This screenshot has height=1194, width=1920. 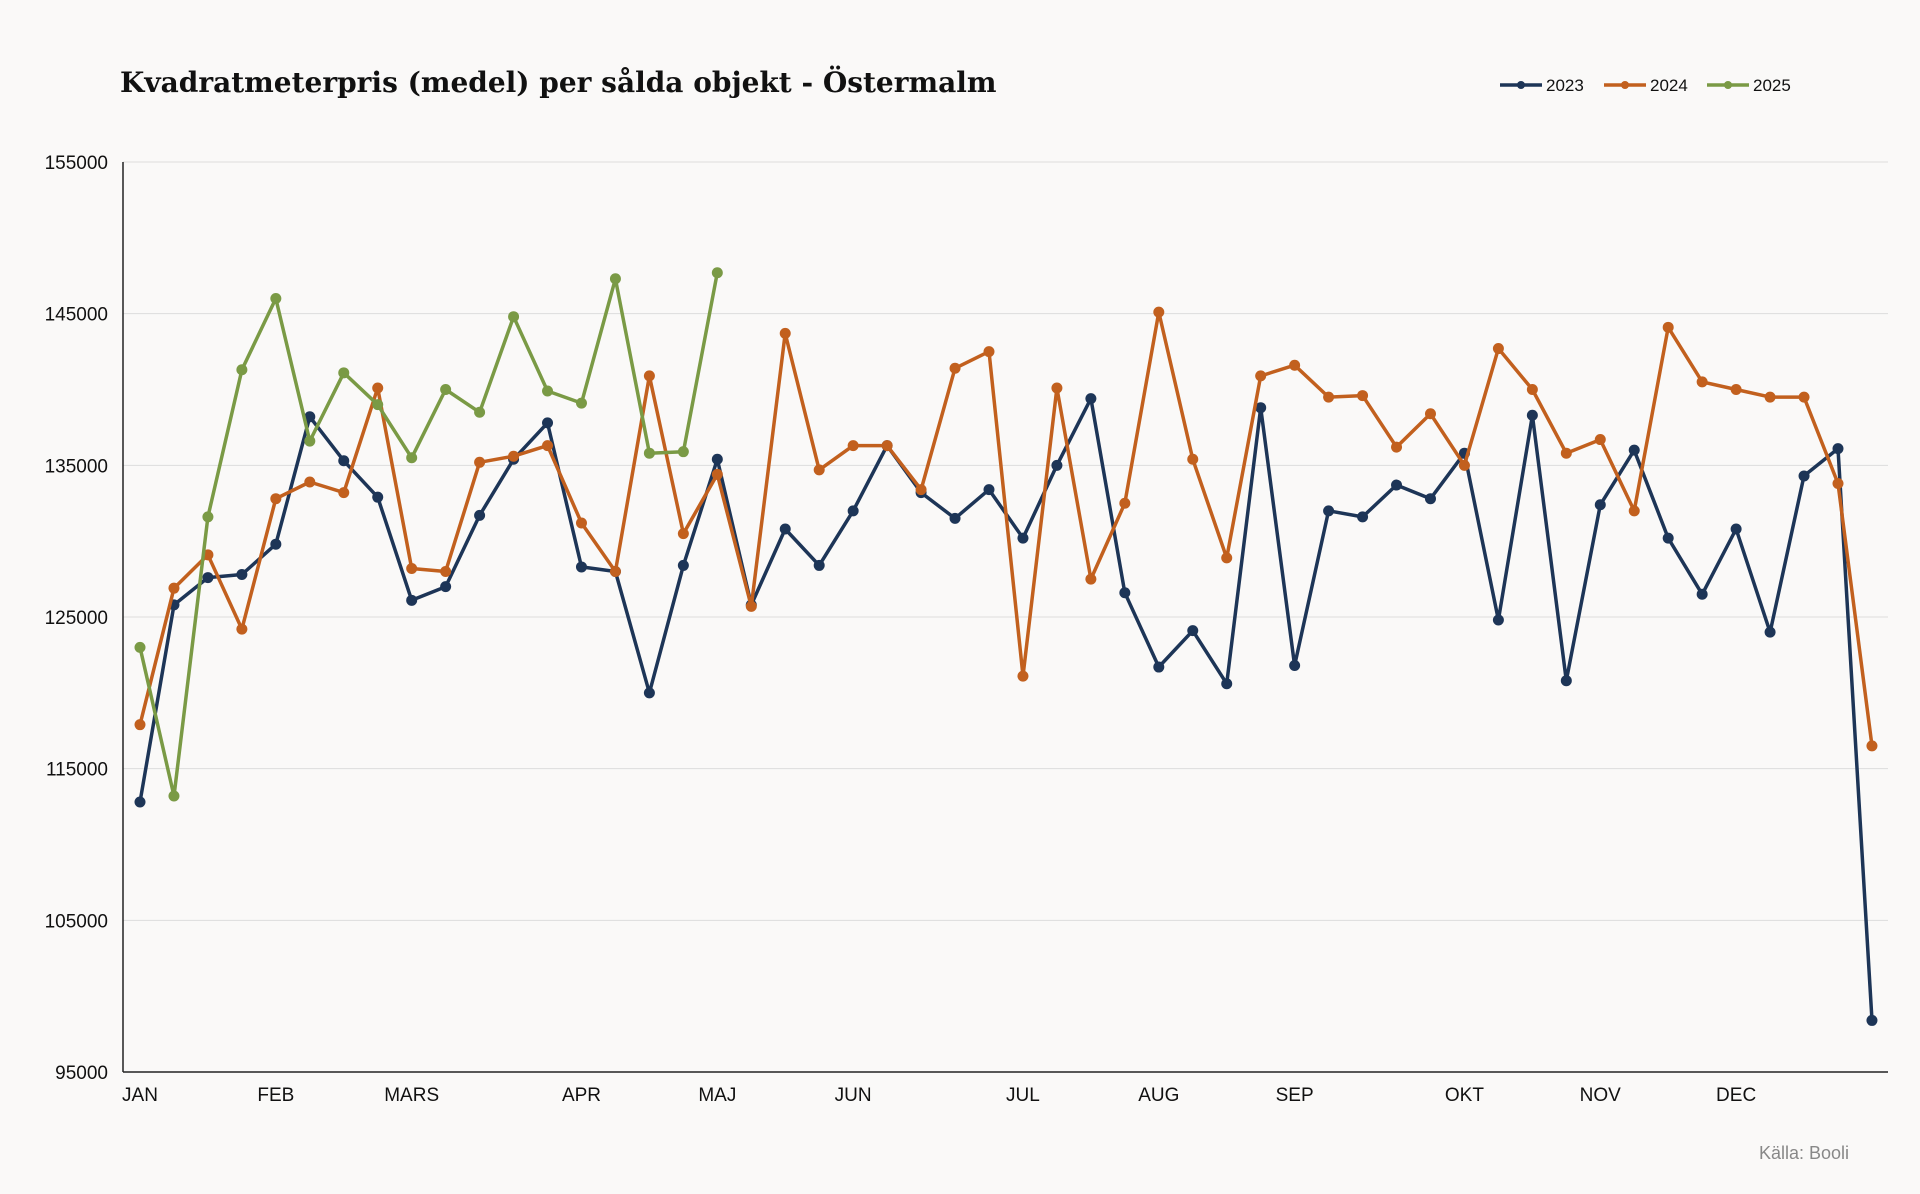 I want to click on legend-item-2024: 2024, so click(x=1646, y=85).